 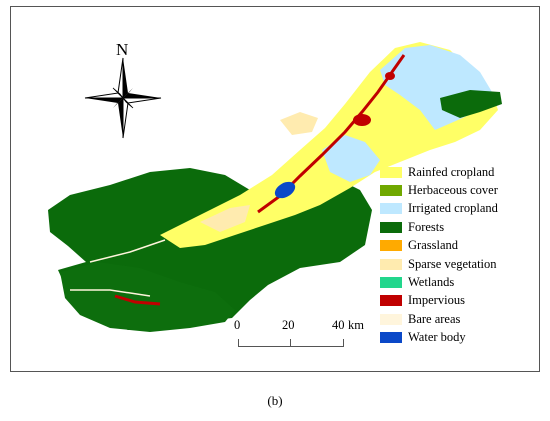 I want to click on scale-bar-line, so click(x=291, y=343).